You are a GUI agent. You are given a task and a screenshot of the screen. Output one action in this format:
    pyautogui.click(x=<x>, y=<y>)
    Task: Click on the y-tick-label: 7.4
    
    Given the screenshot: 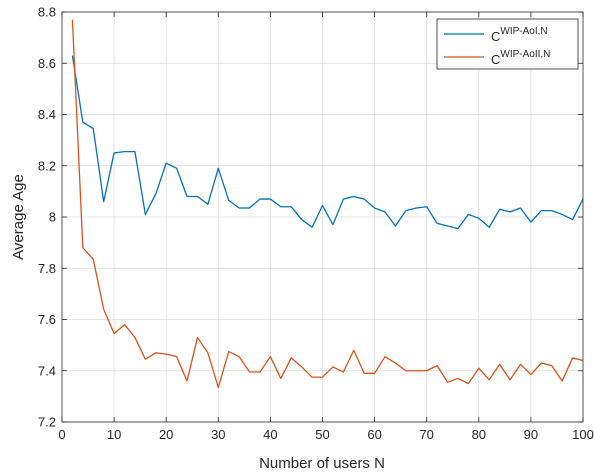 What is the action you would take?
    pyautogui.click(x=47, y=370)
    